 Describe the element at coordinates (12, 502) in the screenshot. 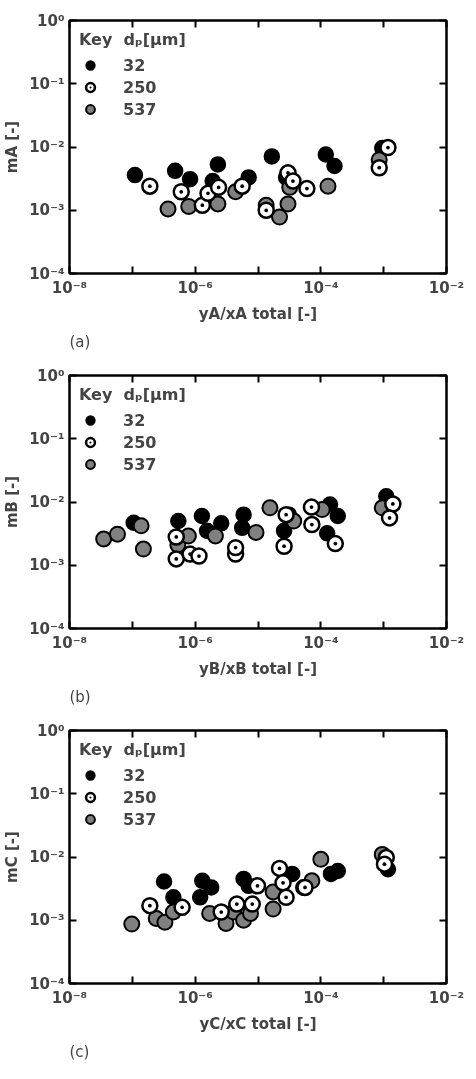

I see `y-axis-title: mB [-]` at that location.